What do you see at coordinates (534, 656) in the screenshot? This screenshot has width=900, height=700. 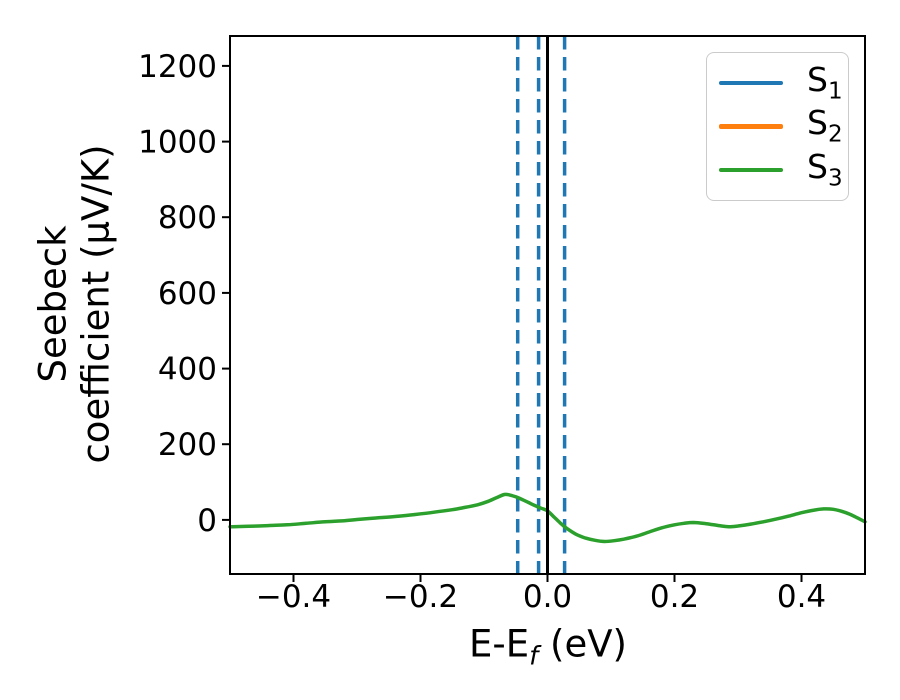 I see `x-axis-label-subscript: f` at bounding box center [534, 656].